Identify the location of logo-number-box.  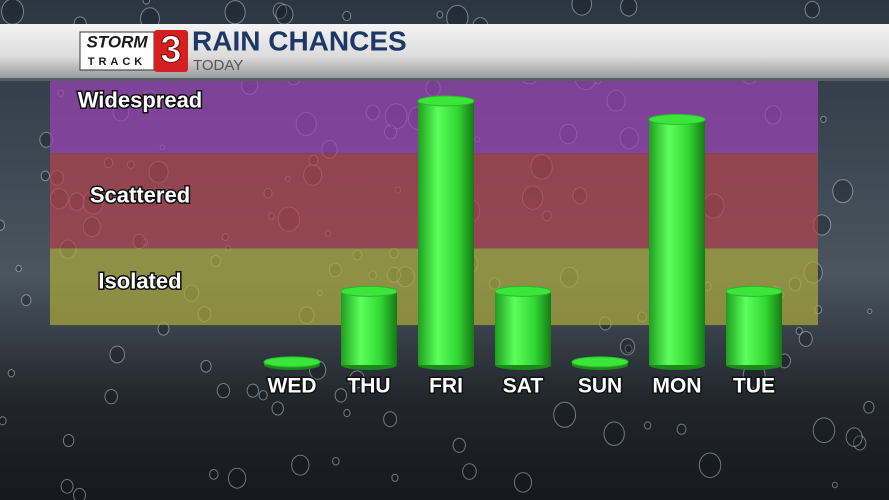
(171, 51).